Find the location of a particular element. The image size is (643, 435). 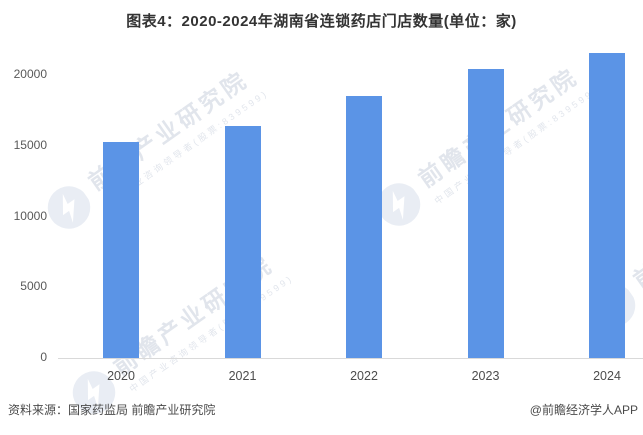

footer: 资料来源：国家药监局 前瞻产业研究院 @前瞻经济学人APP is located at coordinates (323, 409).